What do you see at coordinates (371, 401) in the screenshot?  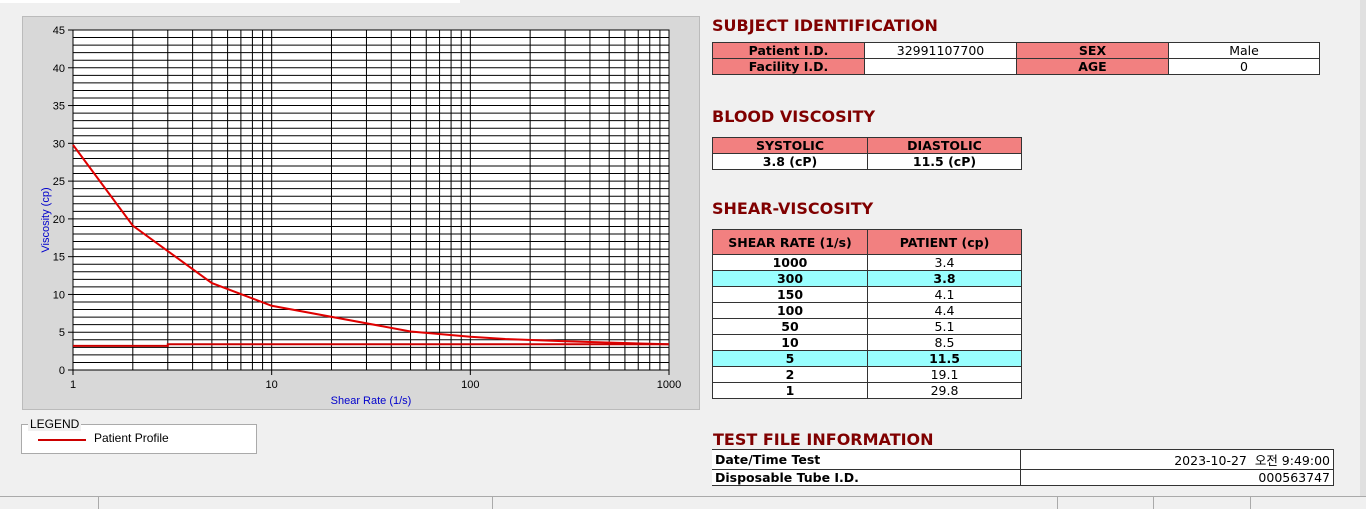 I see `x-axis-label: Shear Rate (1/s)` at bounding box center [371, 401].